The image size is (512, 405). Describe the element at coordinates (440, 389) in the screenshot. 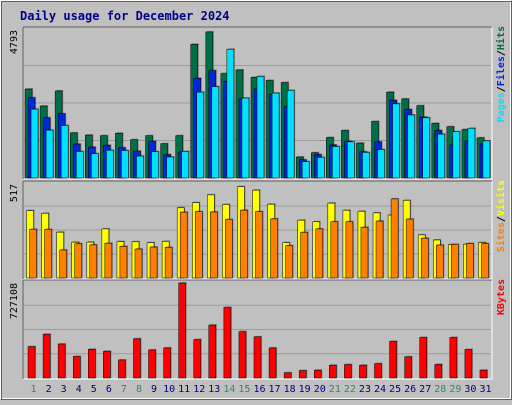

I see `x-tick-label-28: 28` at that location.